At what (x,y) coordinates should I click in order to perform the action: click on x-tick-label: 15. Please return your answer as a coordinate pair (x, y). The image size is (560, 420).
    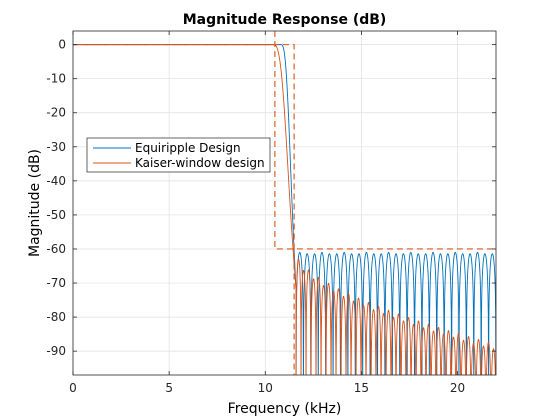
    Looking at the image, I should click on (361, 388).